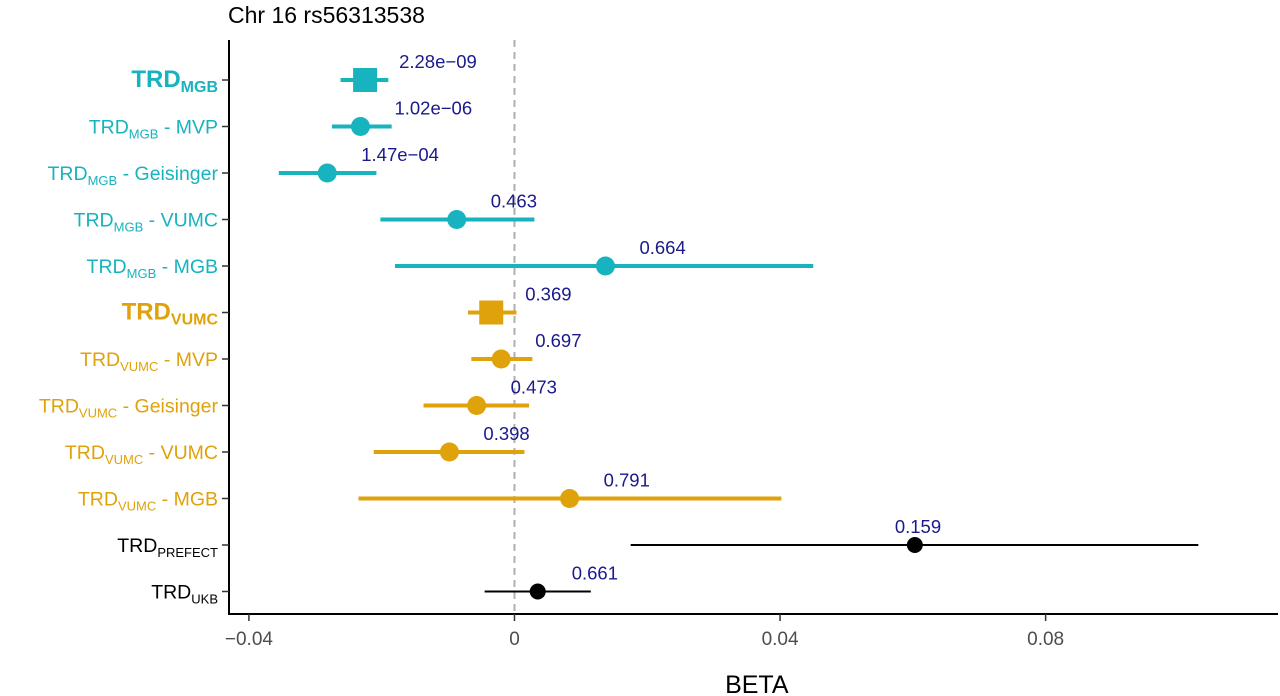 The width and height of the screenshot is (1280, 696). What do you see at coordinates (757, 683) in the screenshot?
I see `x-axis-title: BETA` at bounding box center [757, 683].